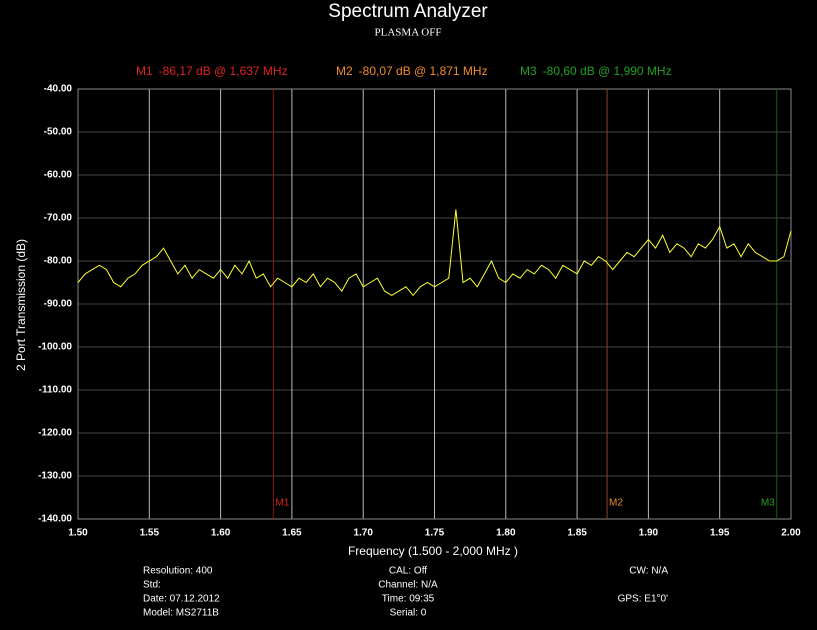 This screenshot has width=817, height=630. I want to click on marker-readout: M3 -80,60 dB @ 1,990 MHz, so click(596, 71).